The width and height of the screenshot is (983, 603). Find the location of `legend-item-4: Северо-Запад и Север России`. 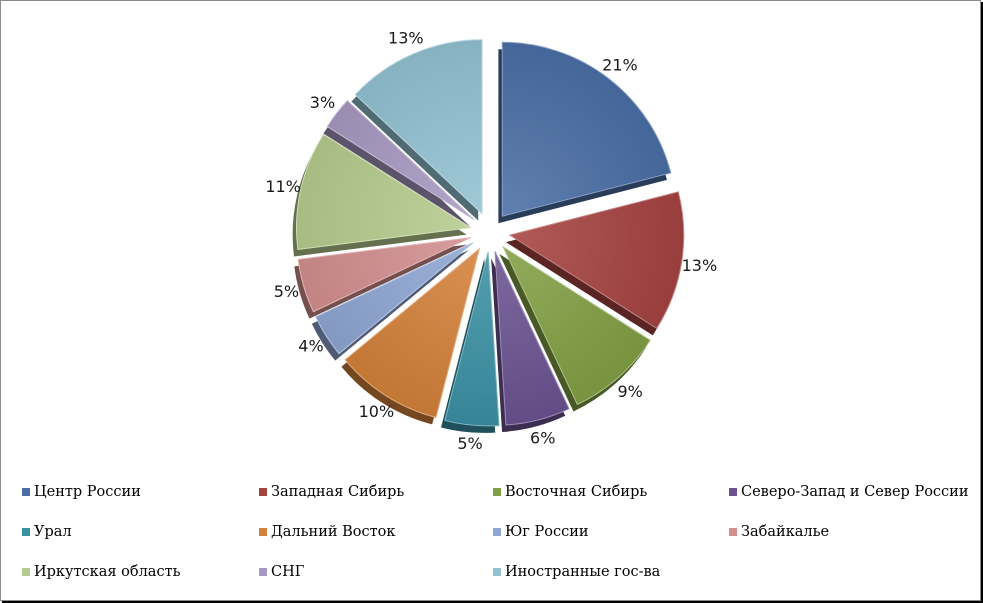

legend-item-4: Северо-Запад и Север России is located at coordinates (849, 492).